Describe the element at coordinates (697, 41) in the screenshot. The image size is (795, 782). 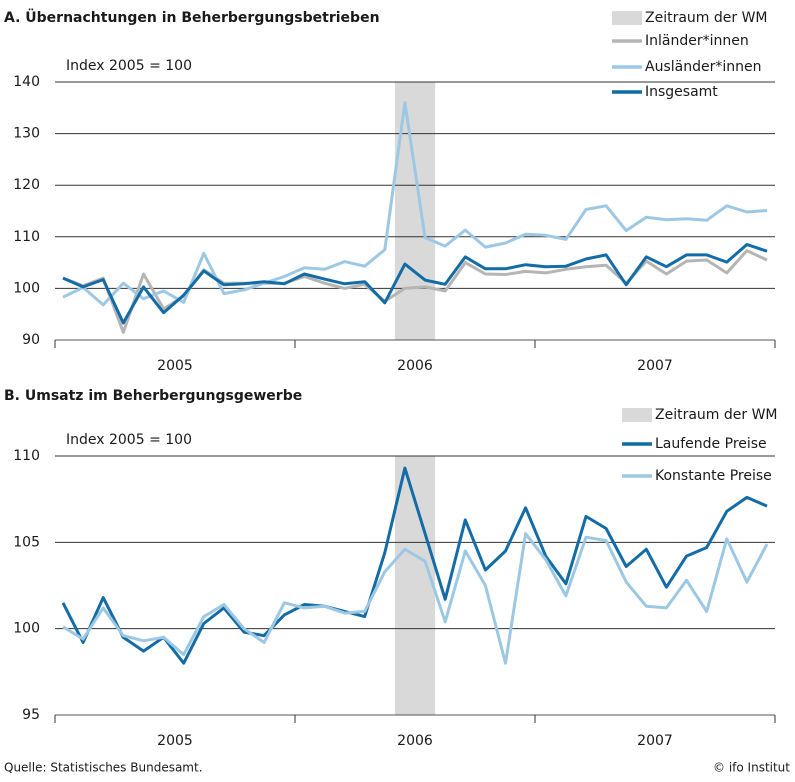
I see `legend-label: Inländer*innen` at that location.